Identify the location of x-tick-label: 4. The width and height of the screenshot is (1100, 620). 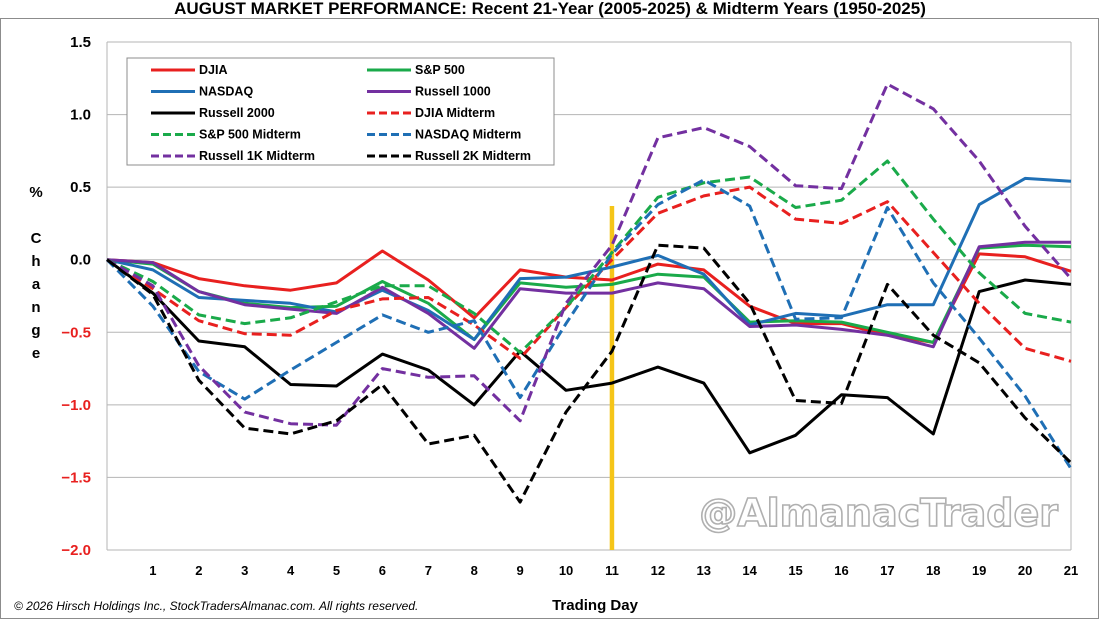
(291, 570).